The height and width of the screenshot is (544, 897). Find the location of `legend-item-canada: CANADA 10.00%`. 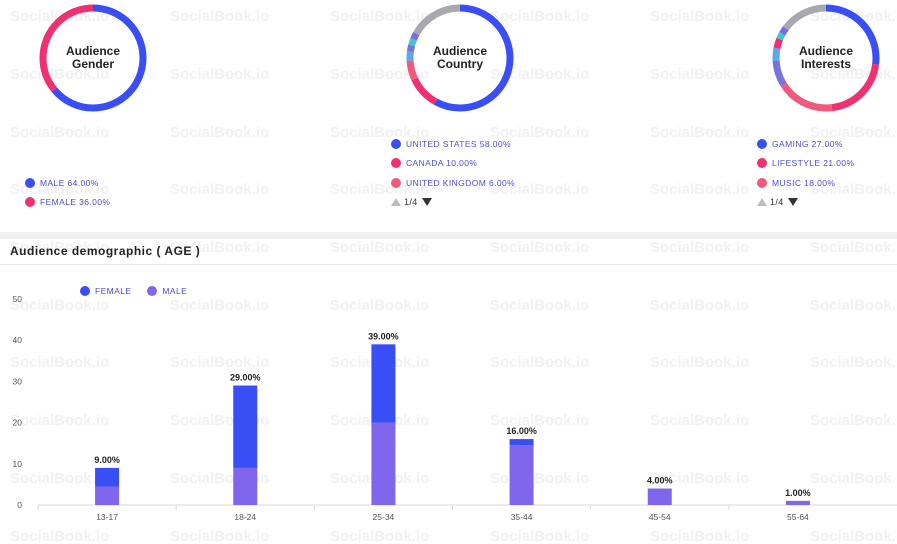

legend-item-canada: CANADA 10.00% is located at coordinates (453, 164).